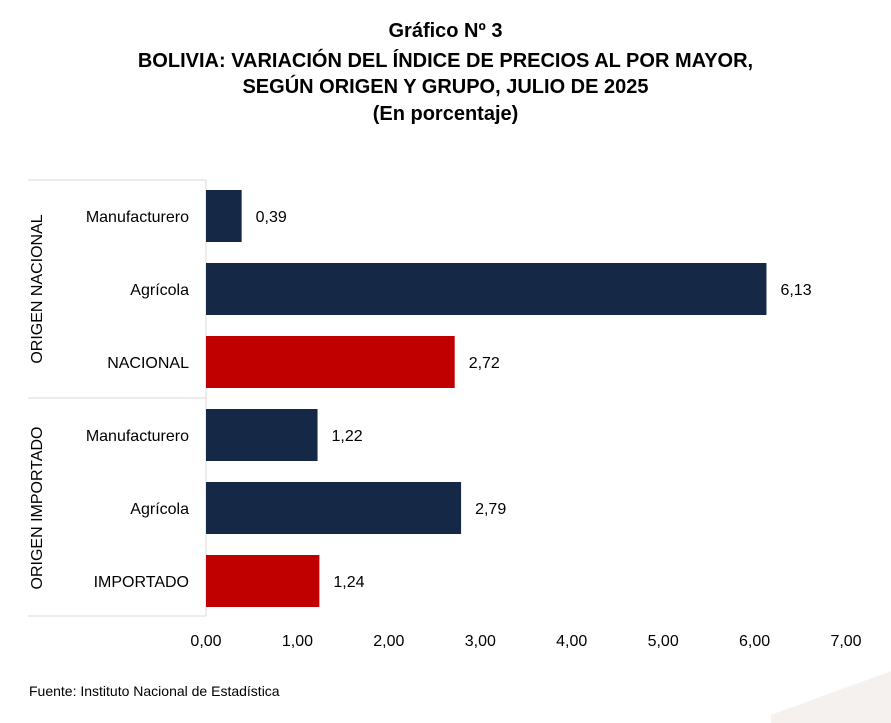  I want to click on data-label: 2,79, so click(490, 509).